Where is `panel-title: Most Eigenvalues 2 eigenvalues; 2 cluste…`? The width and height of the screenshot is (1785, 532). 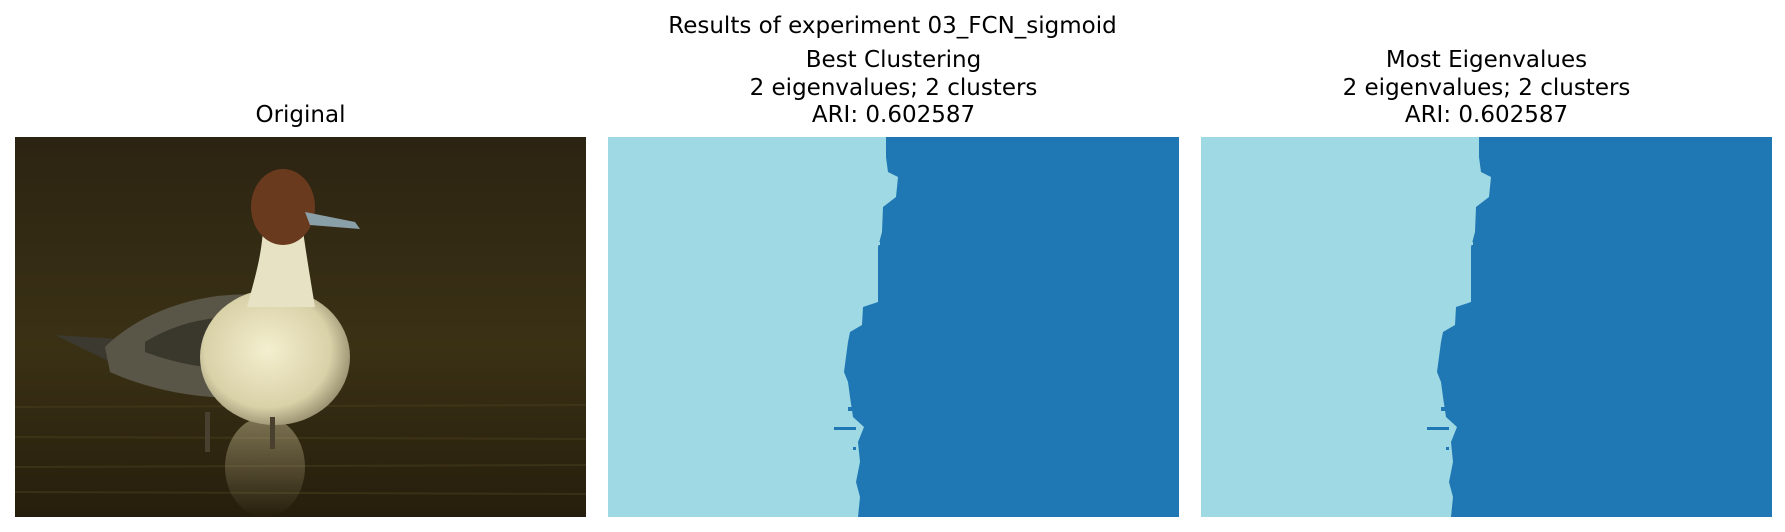
panel-title: Most Eigenvalues 2 eigenvalues; 2 cluste… is located at coordinates (1486, 88).